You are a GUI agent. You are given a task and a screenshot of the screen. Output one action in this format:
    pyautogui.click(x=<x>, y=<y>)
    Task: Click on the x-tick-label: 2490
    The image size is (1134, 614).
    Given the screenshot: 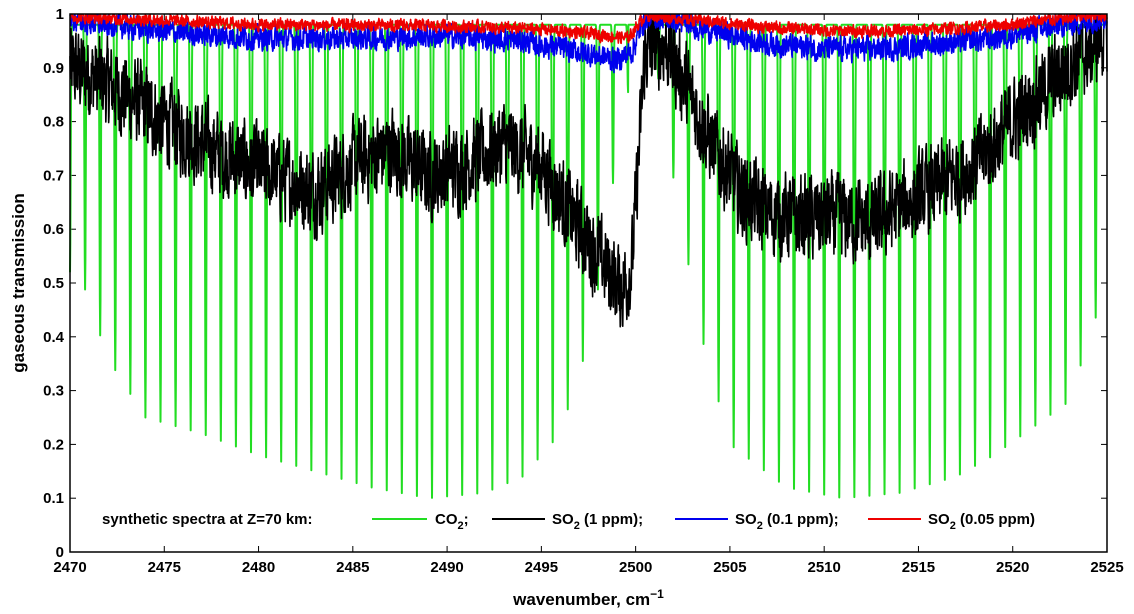 What is the action you would take?
    pyautogui.click(x=446, y=567)
    